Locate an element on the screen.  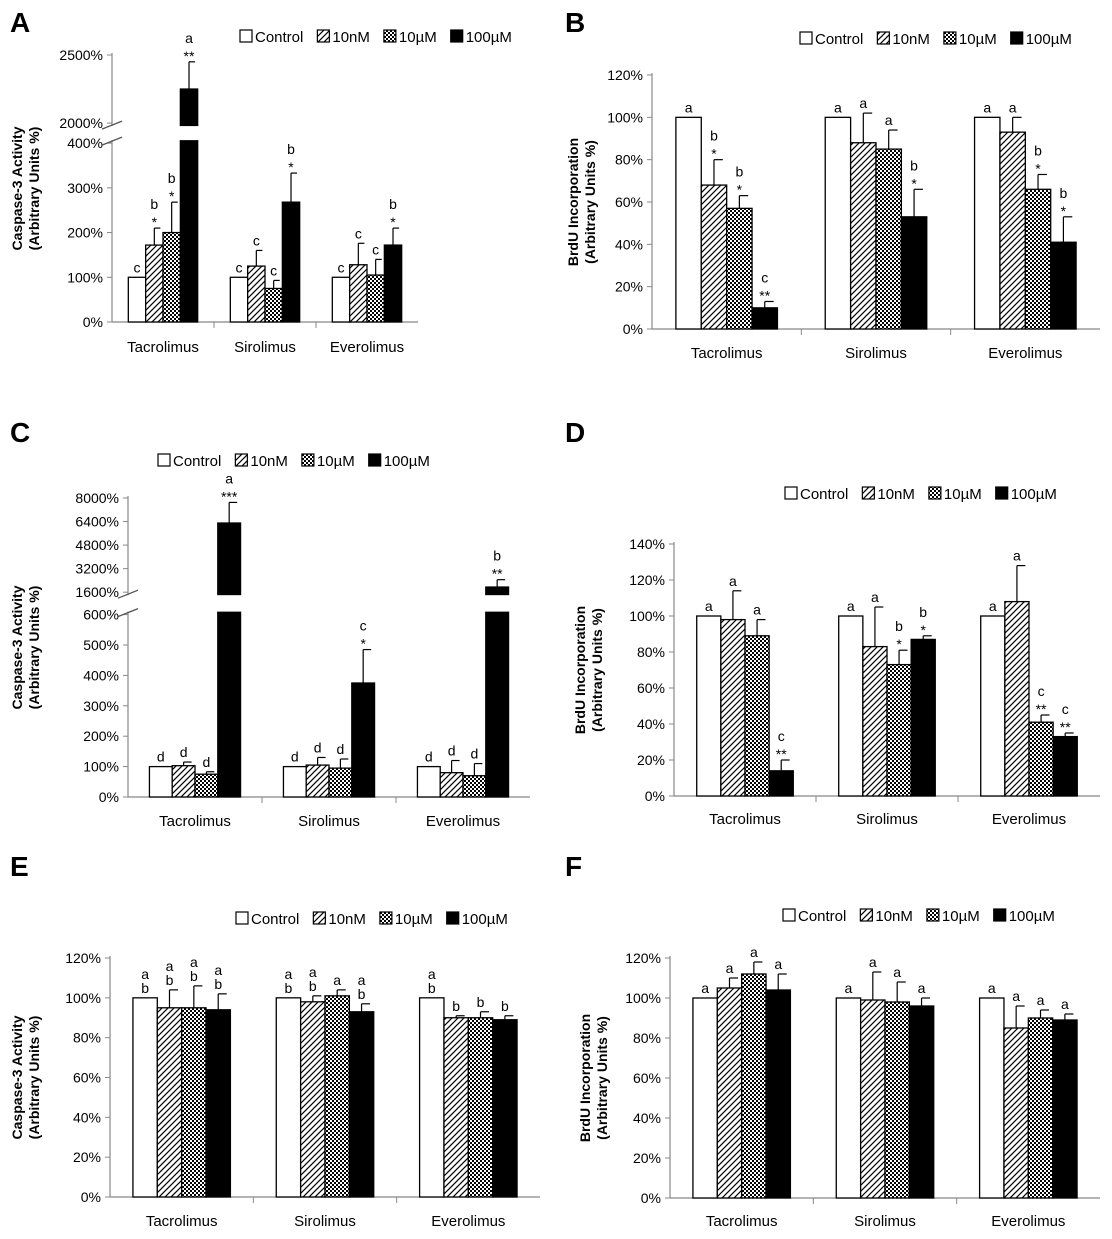
x-category-label: Tacrolimus is located at coordinates (742, 1221).